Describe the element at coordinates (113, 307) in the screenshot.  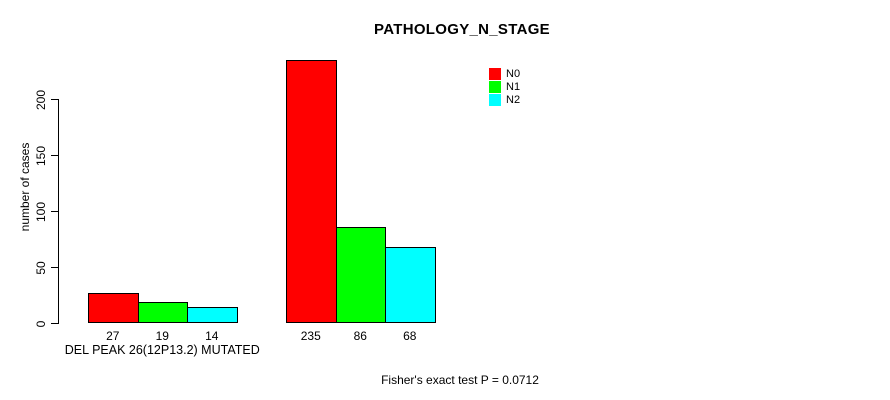
I see `bar-n0-group1` at that location.